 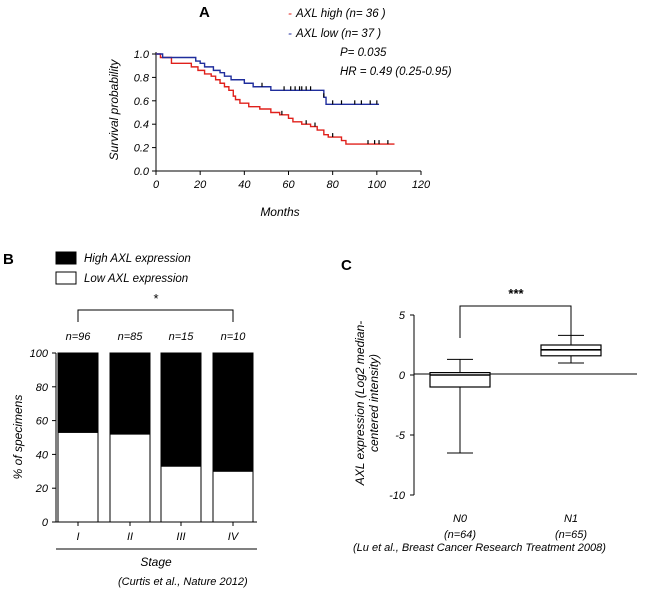 What do you see at coordinates (402, 376) in the screenshot?
I see `box-y-tick-label: 0` at bounding box center [402, 376].